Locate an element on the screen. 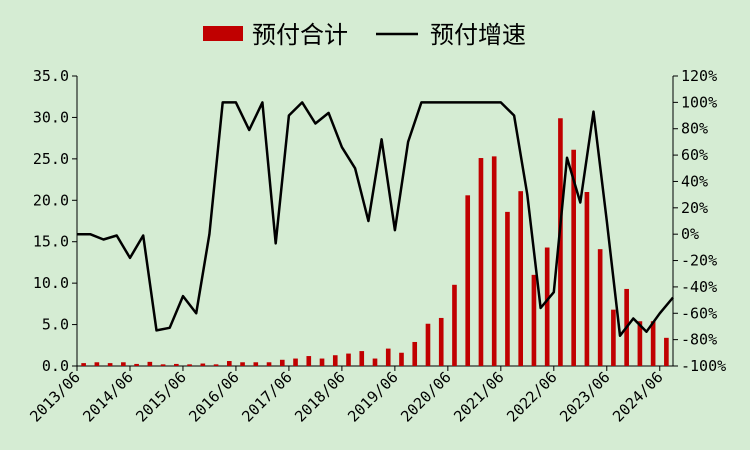 Image resolution: width=750 pixels, height=450 pixels. x-tick-label: 2017/06 is located at coordinates (266, 396).